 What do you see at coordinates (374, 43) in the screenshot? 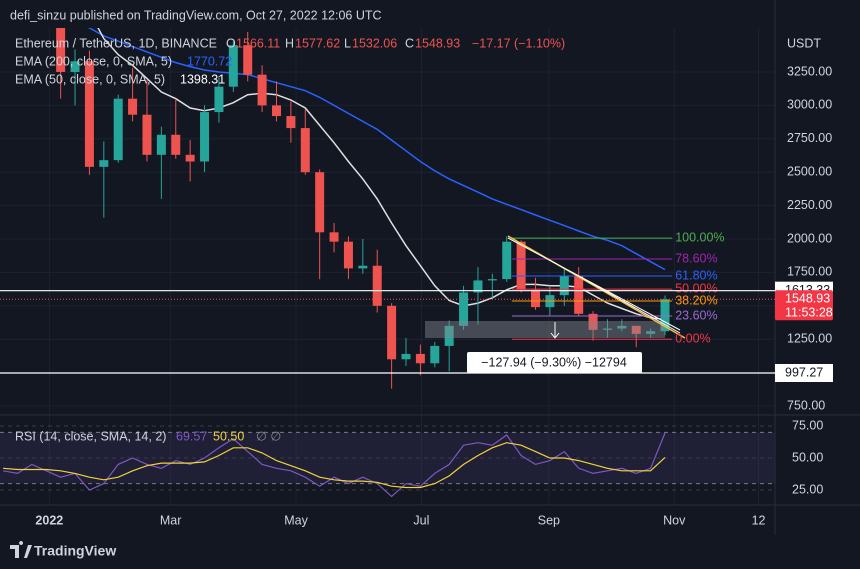
I see `legend-l: 1532.06` at bounding box center [374, 43].